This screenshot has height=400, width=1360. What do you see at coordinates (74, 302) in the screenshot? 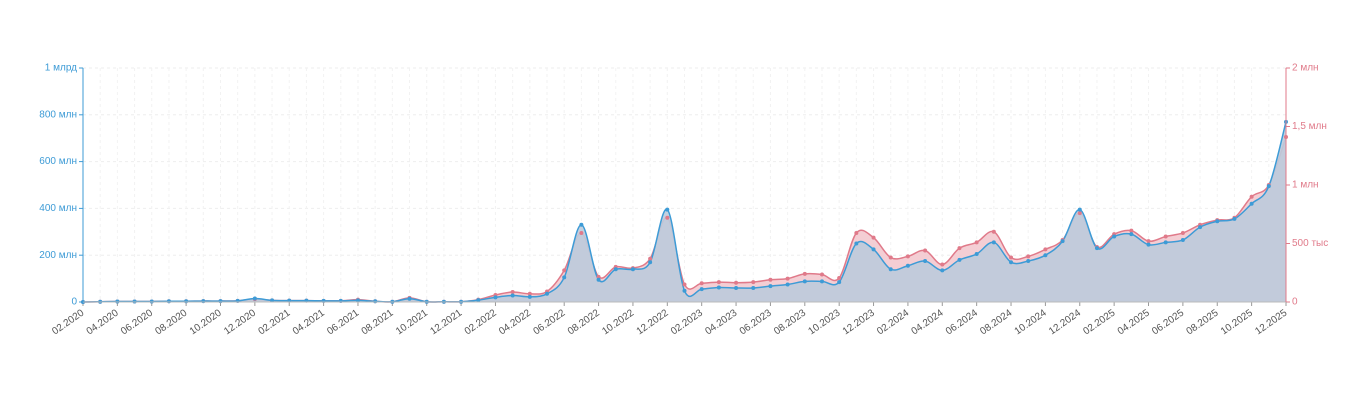
I see `y-tick-label: 0` at bounding box center [74, 302].